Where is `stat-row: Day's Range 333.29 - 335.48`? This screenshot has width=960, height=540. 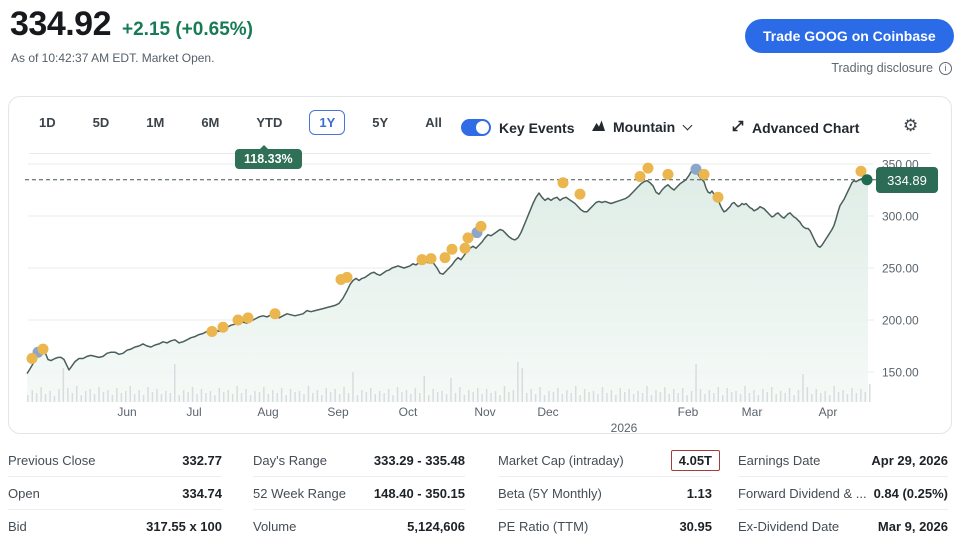 stat-row: Day's Range 333.29 - 335.48 is located at coordinates (359, 460).